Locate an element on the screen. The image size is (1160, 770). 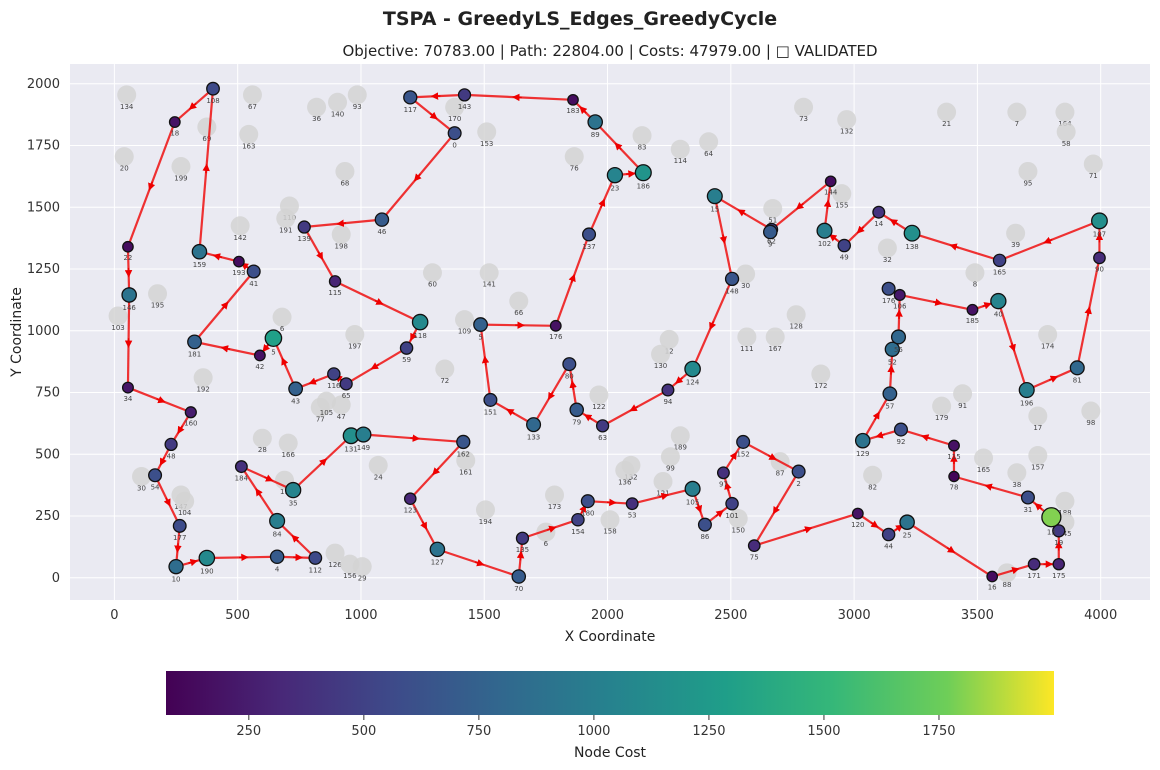
node-label: 31 is located at coordinates (1027, 510).